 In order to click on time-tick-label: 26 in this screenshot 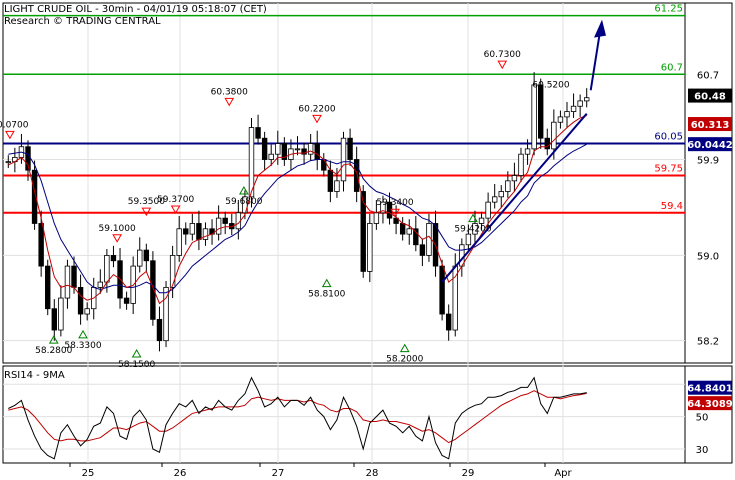, I will do `click(180, 473)`.